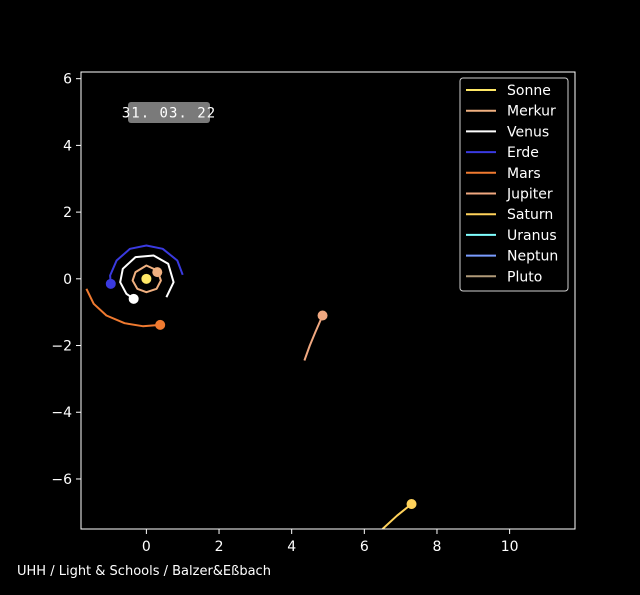 The image size is (640, 595). What do you see at coordinates (510, 547) in the screenshot?
I see `x-tick-label: 10` at bounding box center [510, 547].